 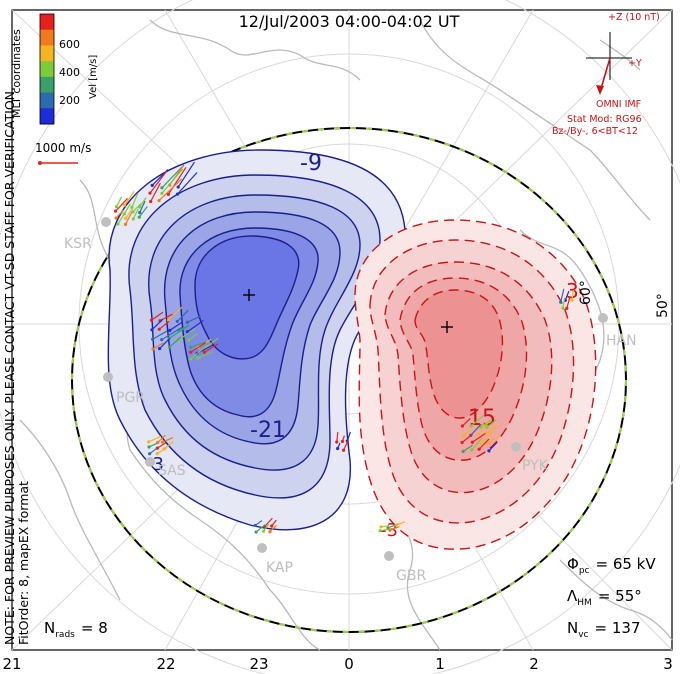 What do you see at coordinates (78, 244) in the screenshot?
I see `station-ksr-label: KSR` at bounding box center [78, 244].